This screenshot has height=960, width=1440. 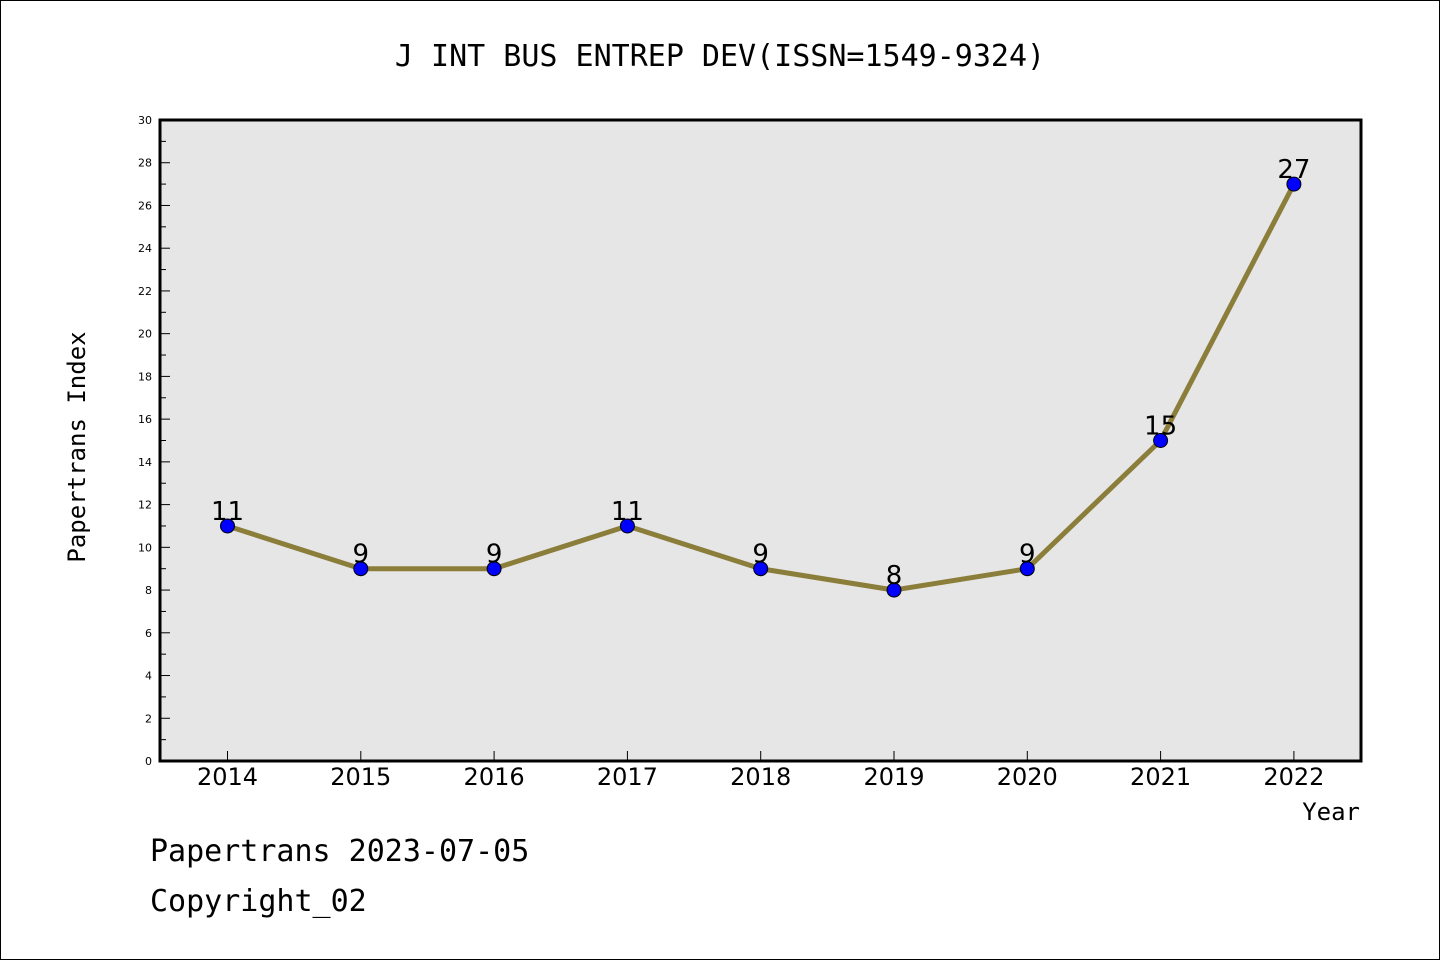 I want to click on x-tick-label: 2019, so click(x=893, y=777).